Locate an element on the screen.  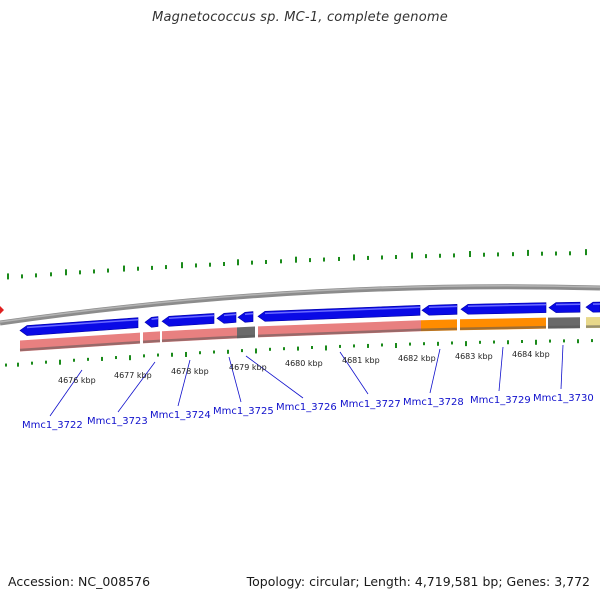
gene-label: Mmc1_3727 is located at coordinates (370, 404).